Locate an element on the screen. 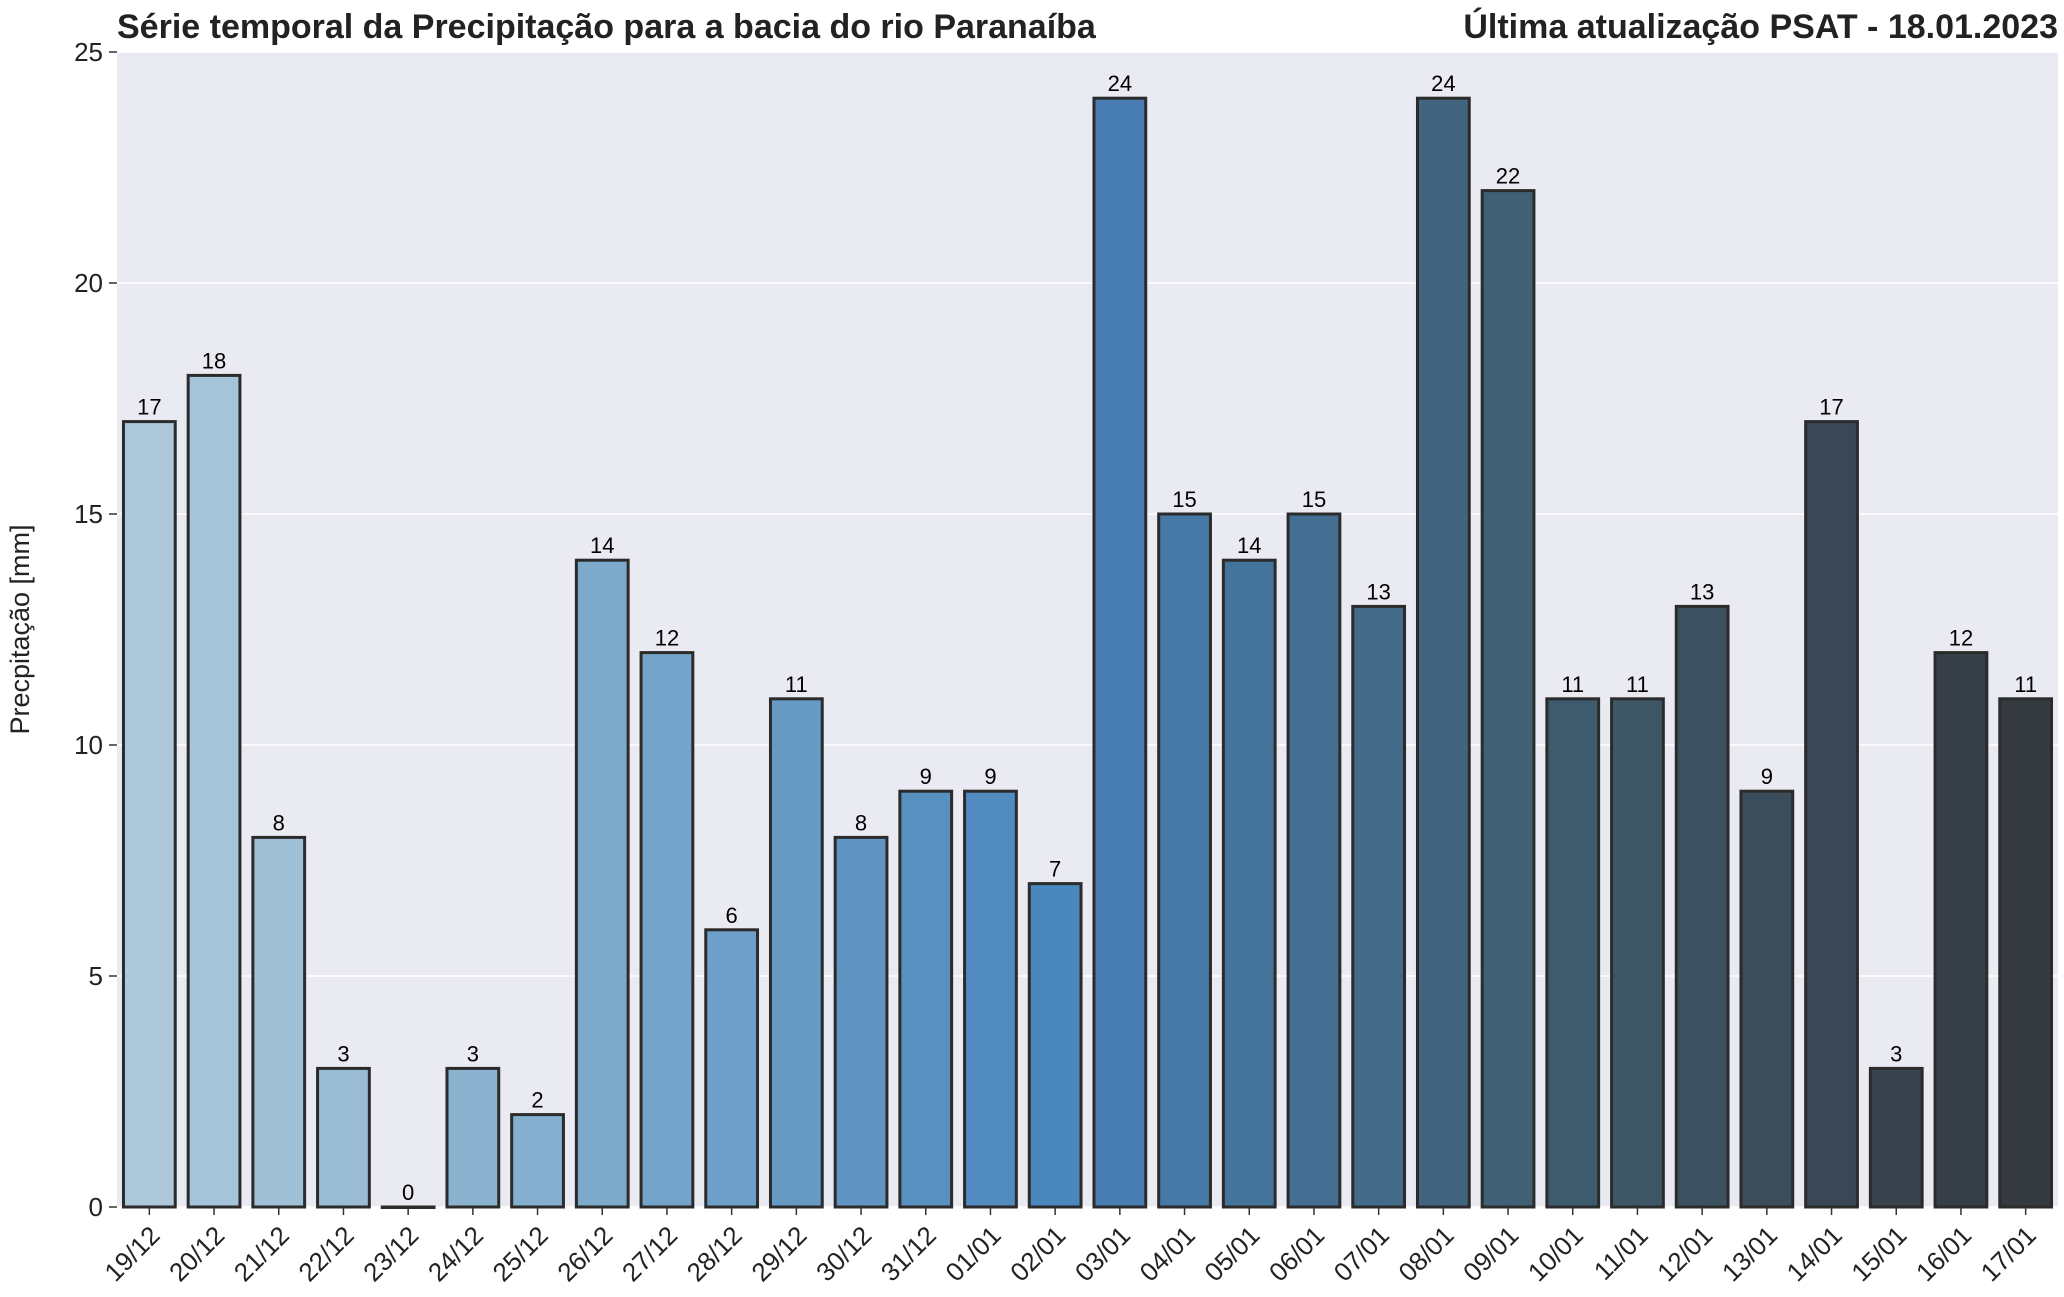  y-tick-label: 5 is located at coordinates (96, 976).